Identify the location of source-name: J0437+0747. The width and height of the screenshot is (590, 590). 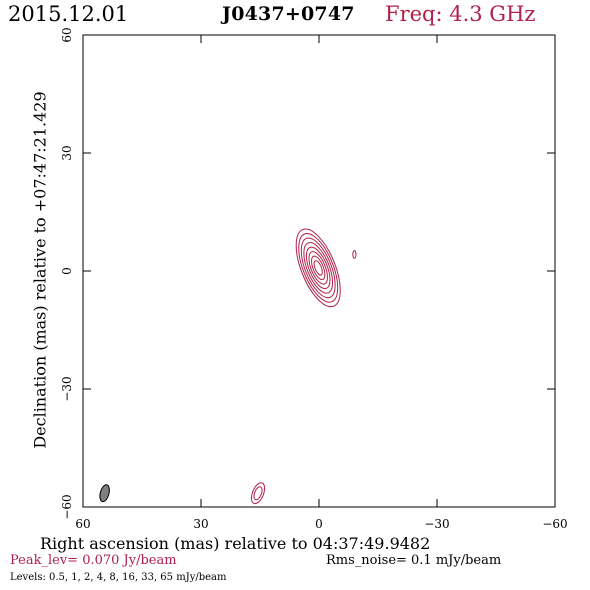
(288, 14).